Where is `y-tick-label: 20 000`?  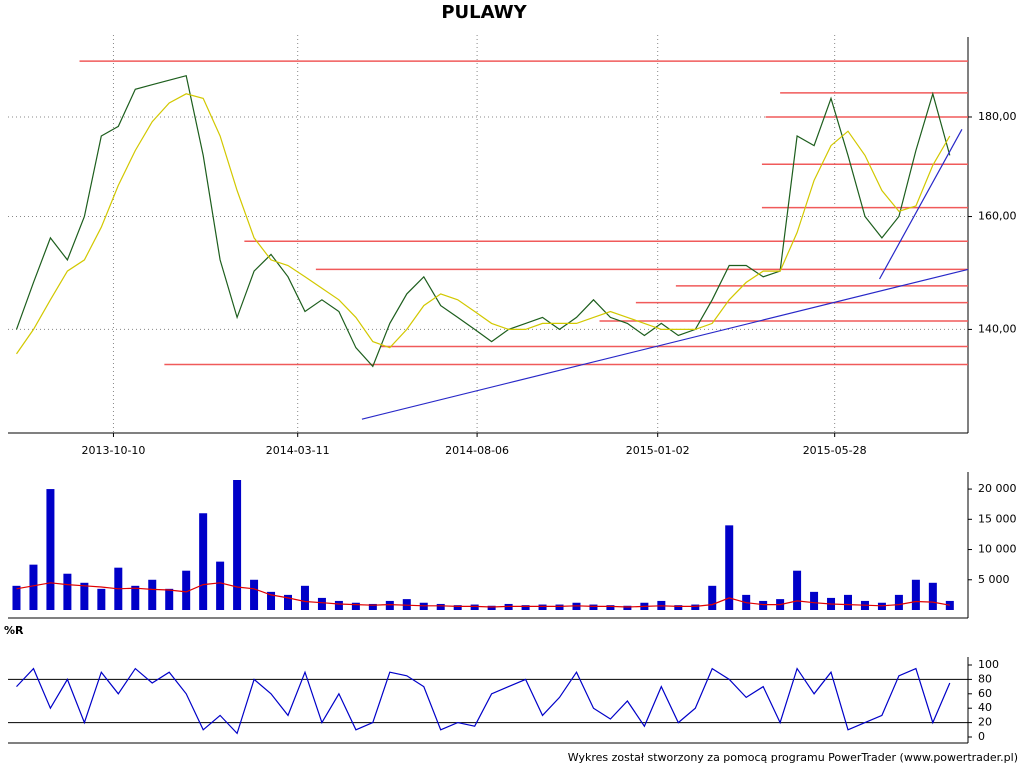
y-tick-label: 20 000 is located at coordinates (997, 488).